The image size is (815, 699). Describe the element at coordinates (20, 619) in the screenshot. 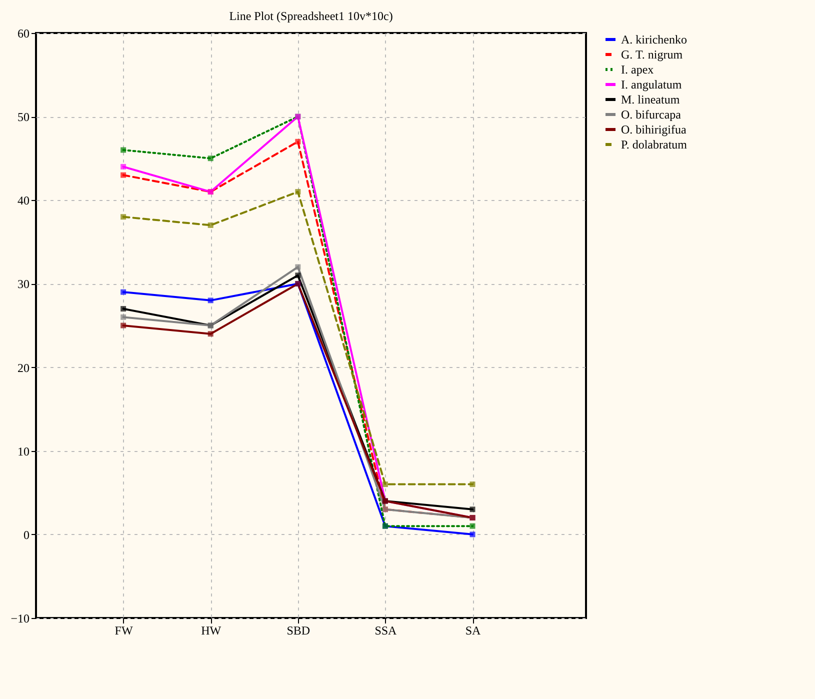

I see `y-tick-label: −10` at that location.